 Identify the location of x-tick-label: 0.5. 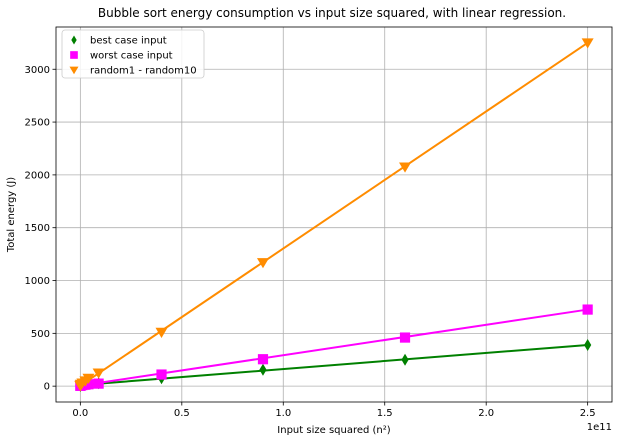
(182, 413).